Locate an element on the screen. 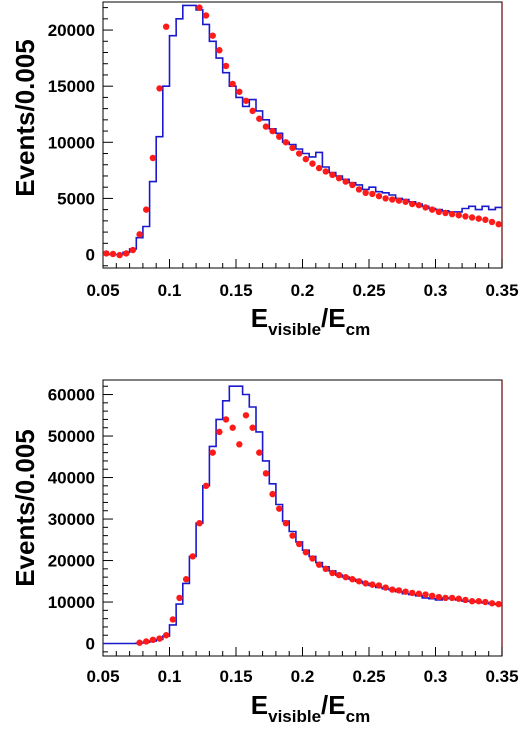 The height and width of the screenshot is (733, 524). x-tick-label: 0.25 is located at coordinates (368, 290).